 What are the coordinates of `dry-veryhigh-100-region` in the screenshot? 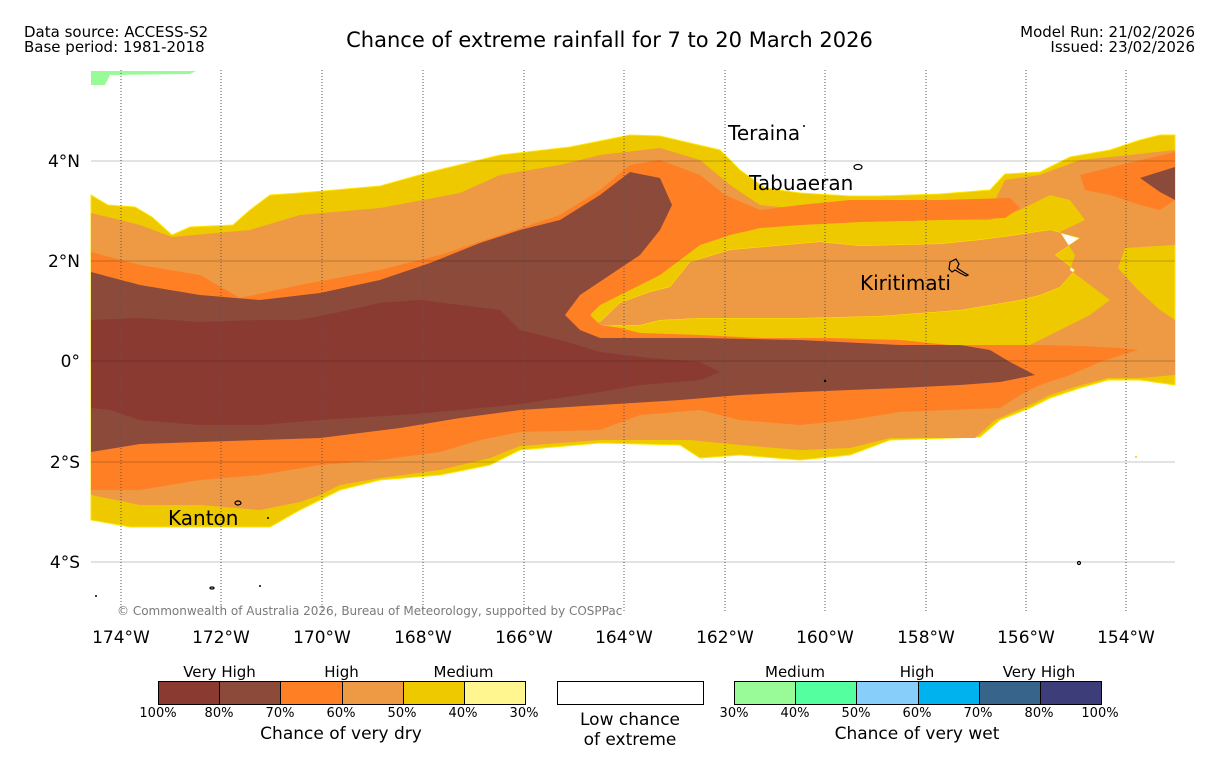 It's located at (405, 362).